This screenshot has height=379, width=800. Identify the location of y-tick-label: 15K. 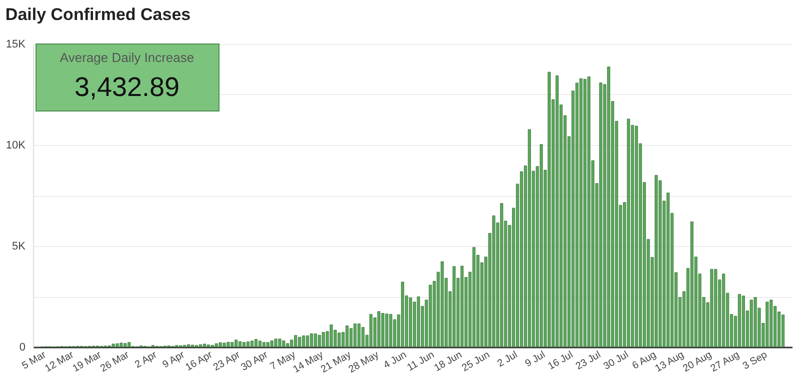
(16, 44).